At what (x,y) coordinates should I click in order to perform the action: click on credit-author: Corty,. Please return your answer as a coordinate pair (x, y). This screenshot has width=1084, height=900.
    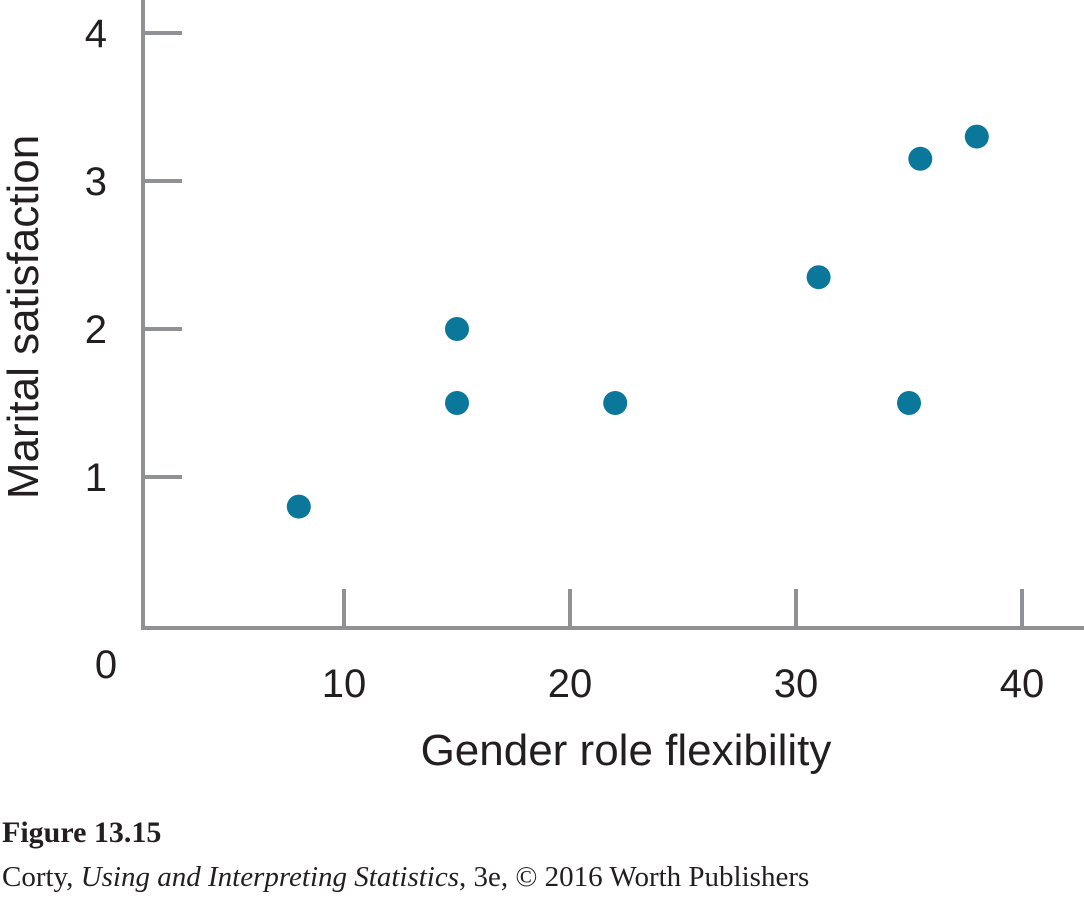
    Looking at the image, I should click on (41, 877).